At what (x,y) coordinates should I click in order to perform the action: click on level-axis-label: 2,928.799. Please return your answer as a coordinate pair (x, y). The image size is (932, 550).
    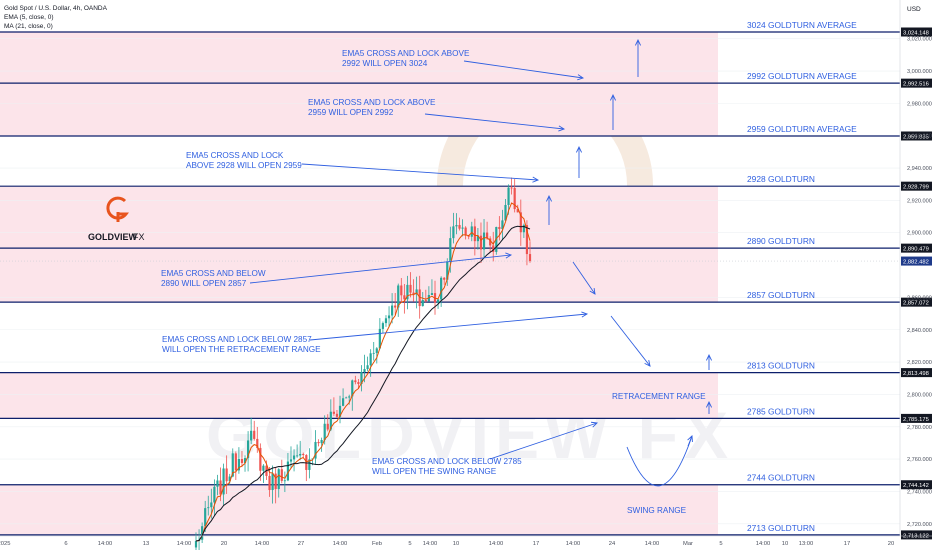
    Looking at the image, I should click on (916, 188).